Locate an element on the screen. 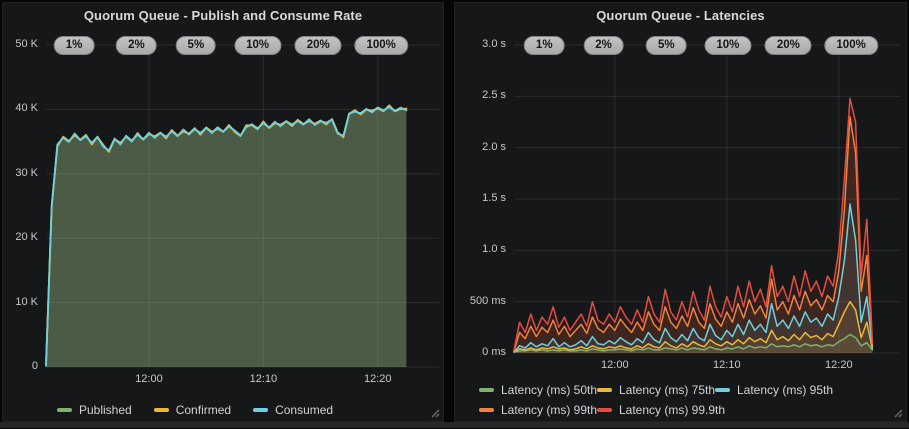 The height and width of the screenshot is (429, 909). legend-item: Confirmed is located at coordinates (192, 410).